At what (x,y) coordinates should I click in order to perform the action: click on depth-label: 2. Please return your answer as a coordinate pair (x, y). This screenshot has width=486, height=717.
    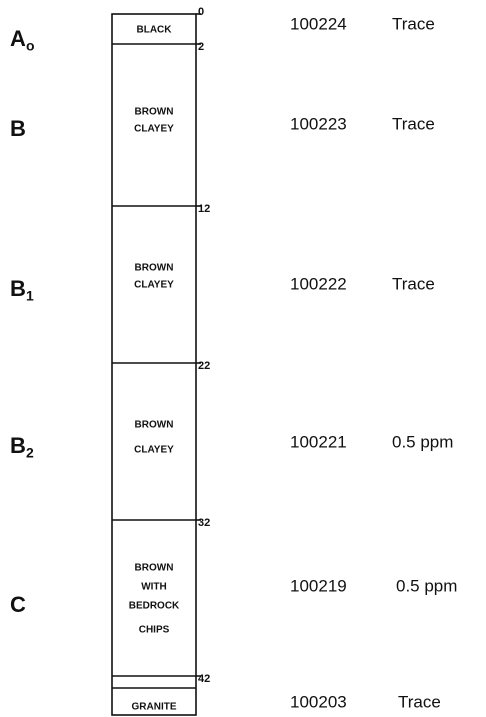
    Looking at the image, I should click on (201, 47).